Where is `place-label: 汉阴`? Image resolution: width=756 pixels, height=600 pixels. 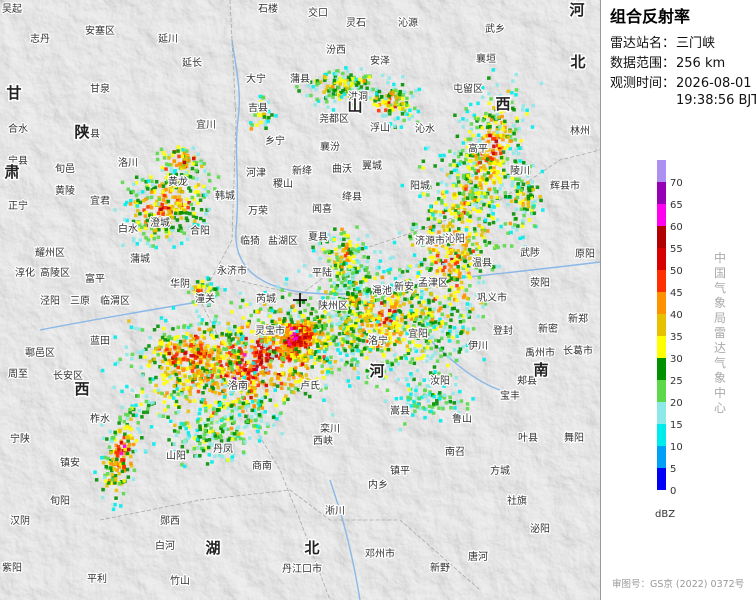 place-label: 汉阴 is located at coordinates (20, 521).